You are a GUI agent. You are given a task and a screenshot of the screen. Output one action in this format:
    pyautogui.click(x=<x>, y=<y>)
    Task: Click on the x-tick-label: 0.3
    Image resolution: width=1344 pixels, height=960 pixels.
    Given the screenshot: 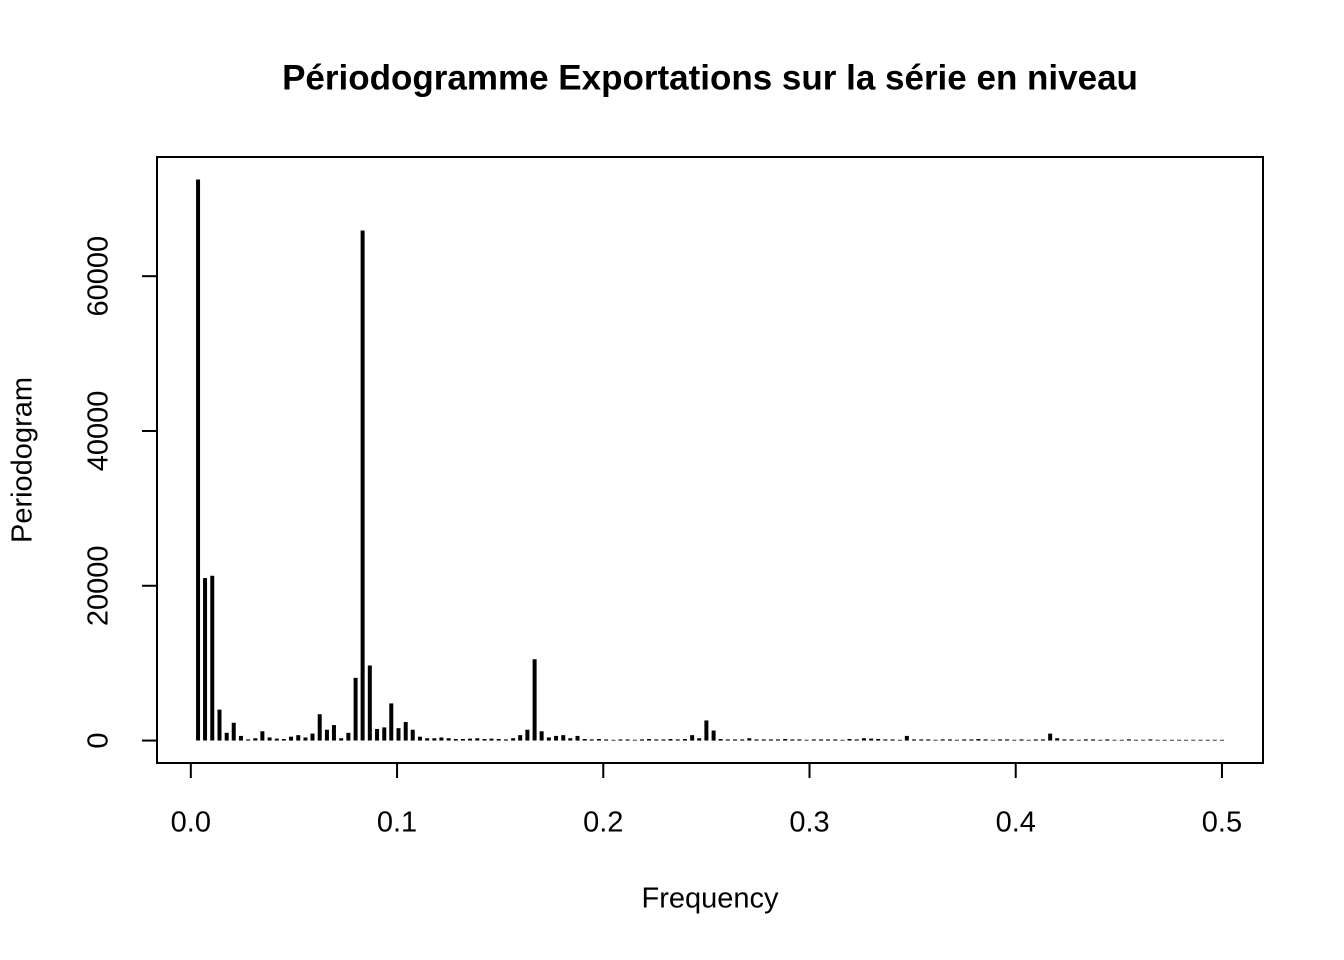 What is the action you would take?
    pyautogui.click(x=809, y=823)
    